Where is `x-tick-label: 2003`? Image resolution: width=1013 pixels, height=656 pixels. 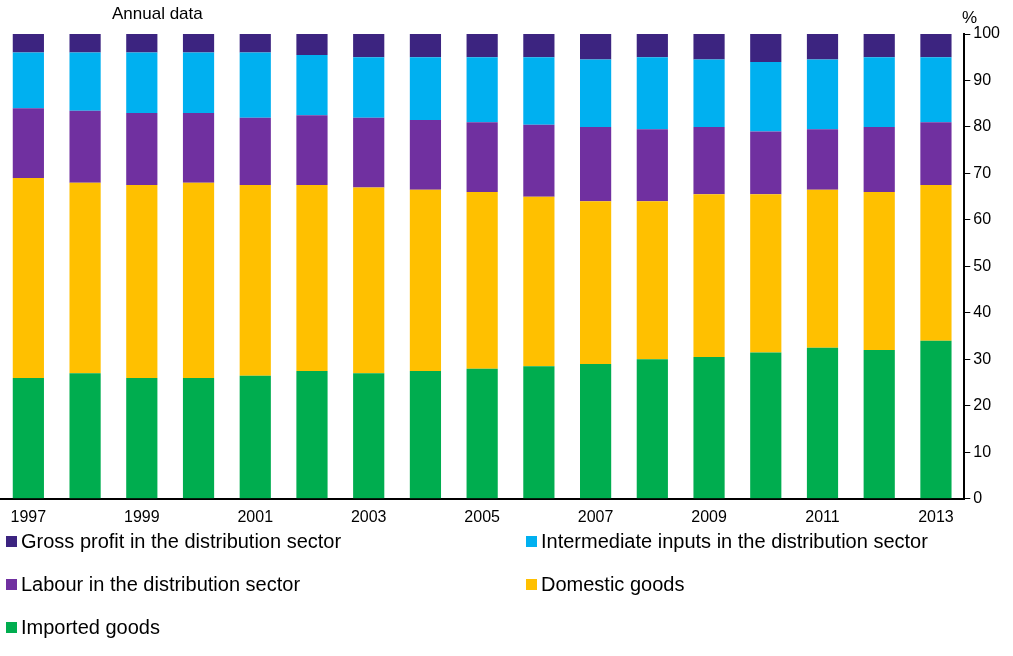 x-tick-label: 2003 is located at coordinates (368, 516).